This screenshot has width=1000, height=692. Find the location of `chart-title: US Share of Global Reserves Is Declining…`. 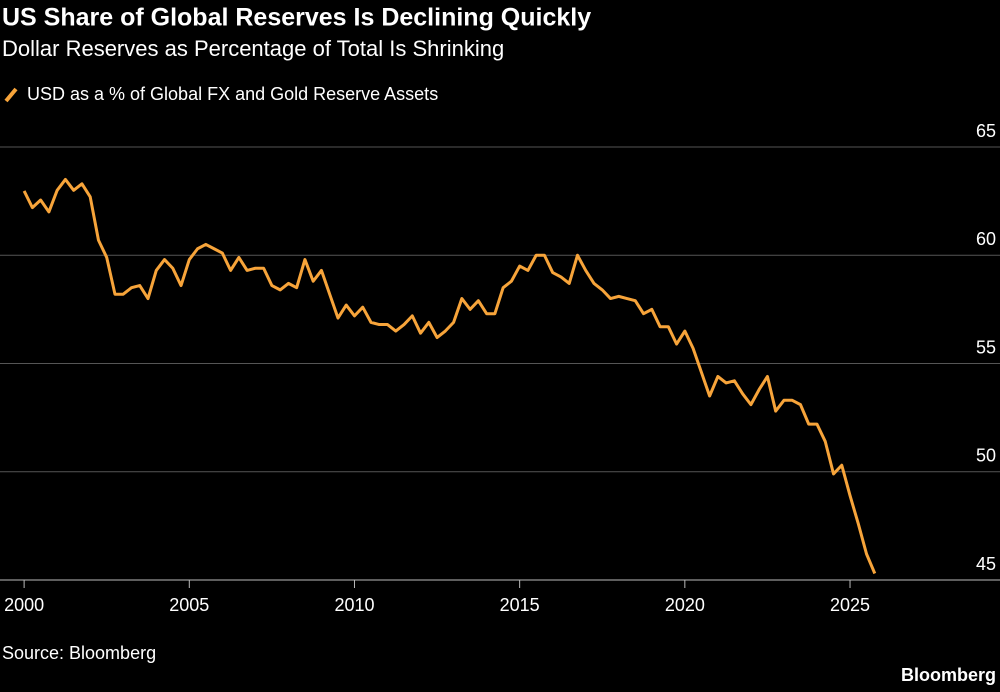

chart-title: US Share of Global Reserves Is Declining… is located at coordinates (296, 18).